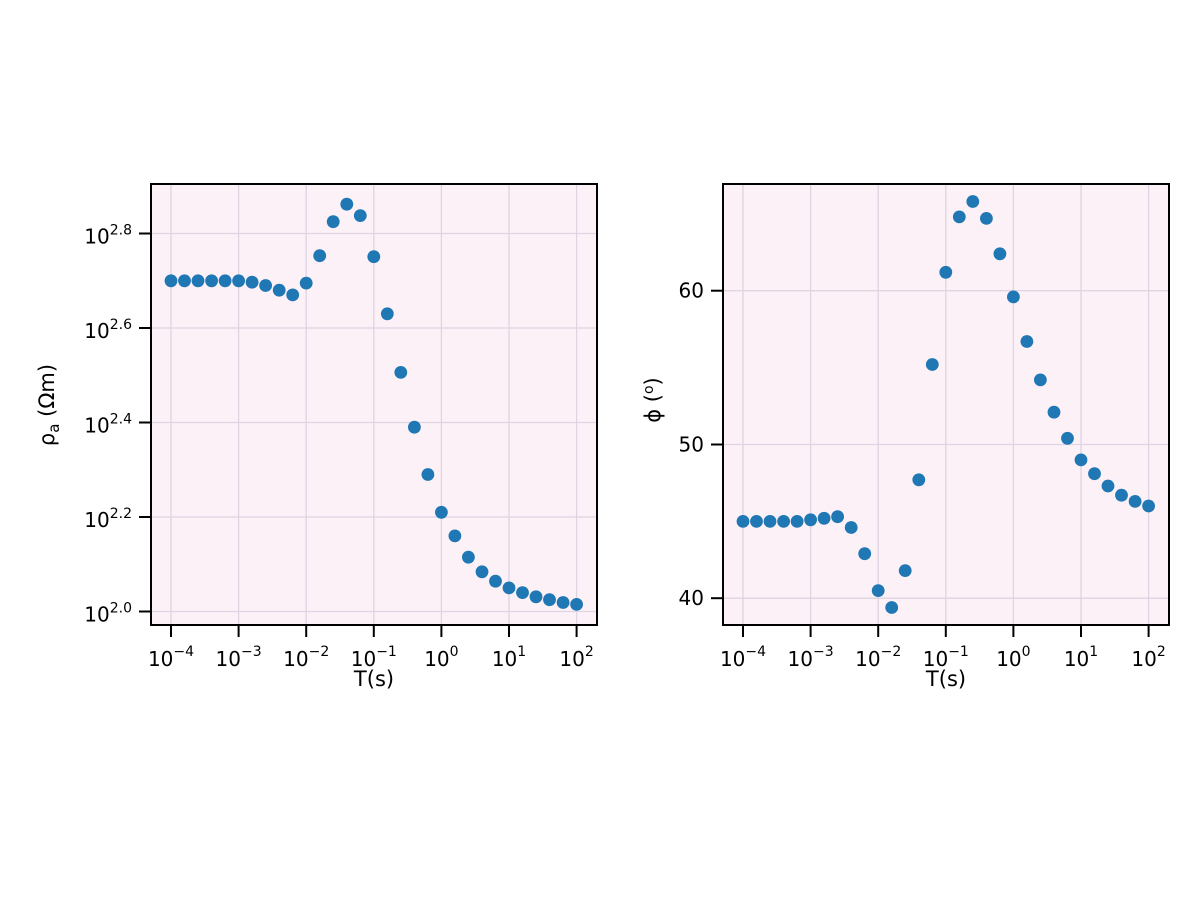  I want to click on rho-xaxis-label: T(s), so click(374, 679).